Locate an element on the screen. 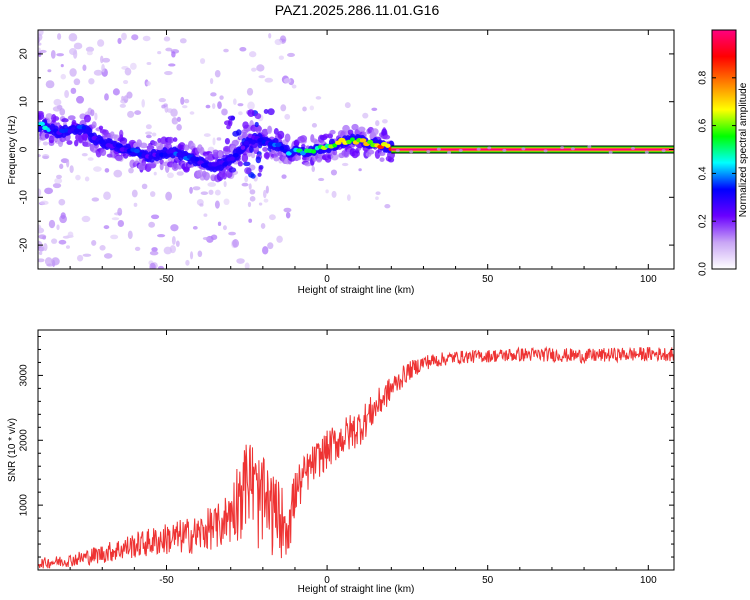 This screenshot has height=600, width=750. spectrogram-y-tick-label: 10 is located at coordinates (24, 102).